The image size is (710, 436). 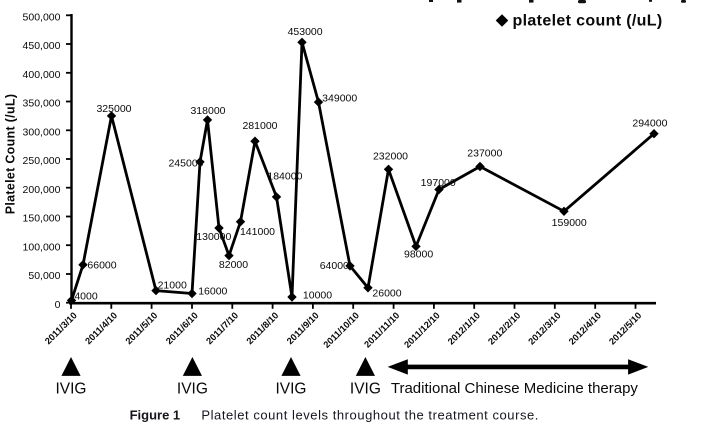 What do you see at coordinates (585, 328) in the screenshot?
I see `svg-text: 2012/4/10` at bounding box center [585, 328].